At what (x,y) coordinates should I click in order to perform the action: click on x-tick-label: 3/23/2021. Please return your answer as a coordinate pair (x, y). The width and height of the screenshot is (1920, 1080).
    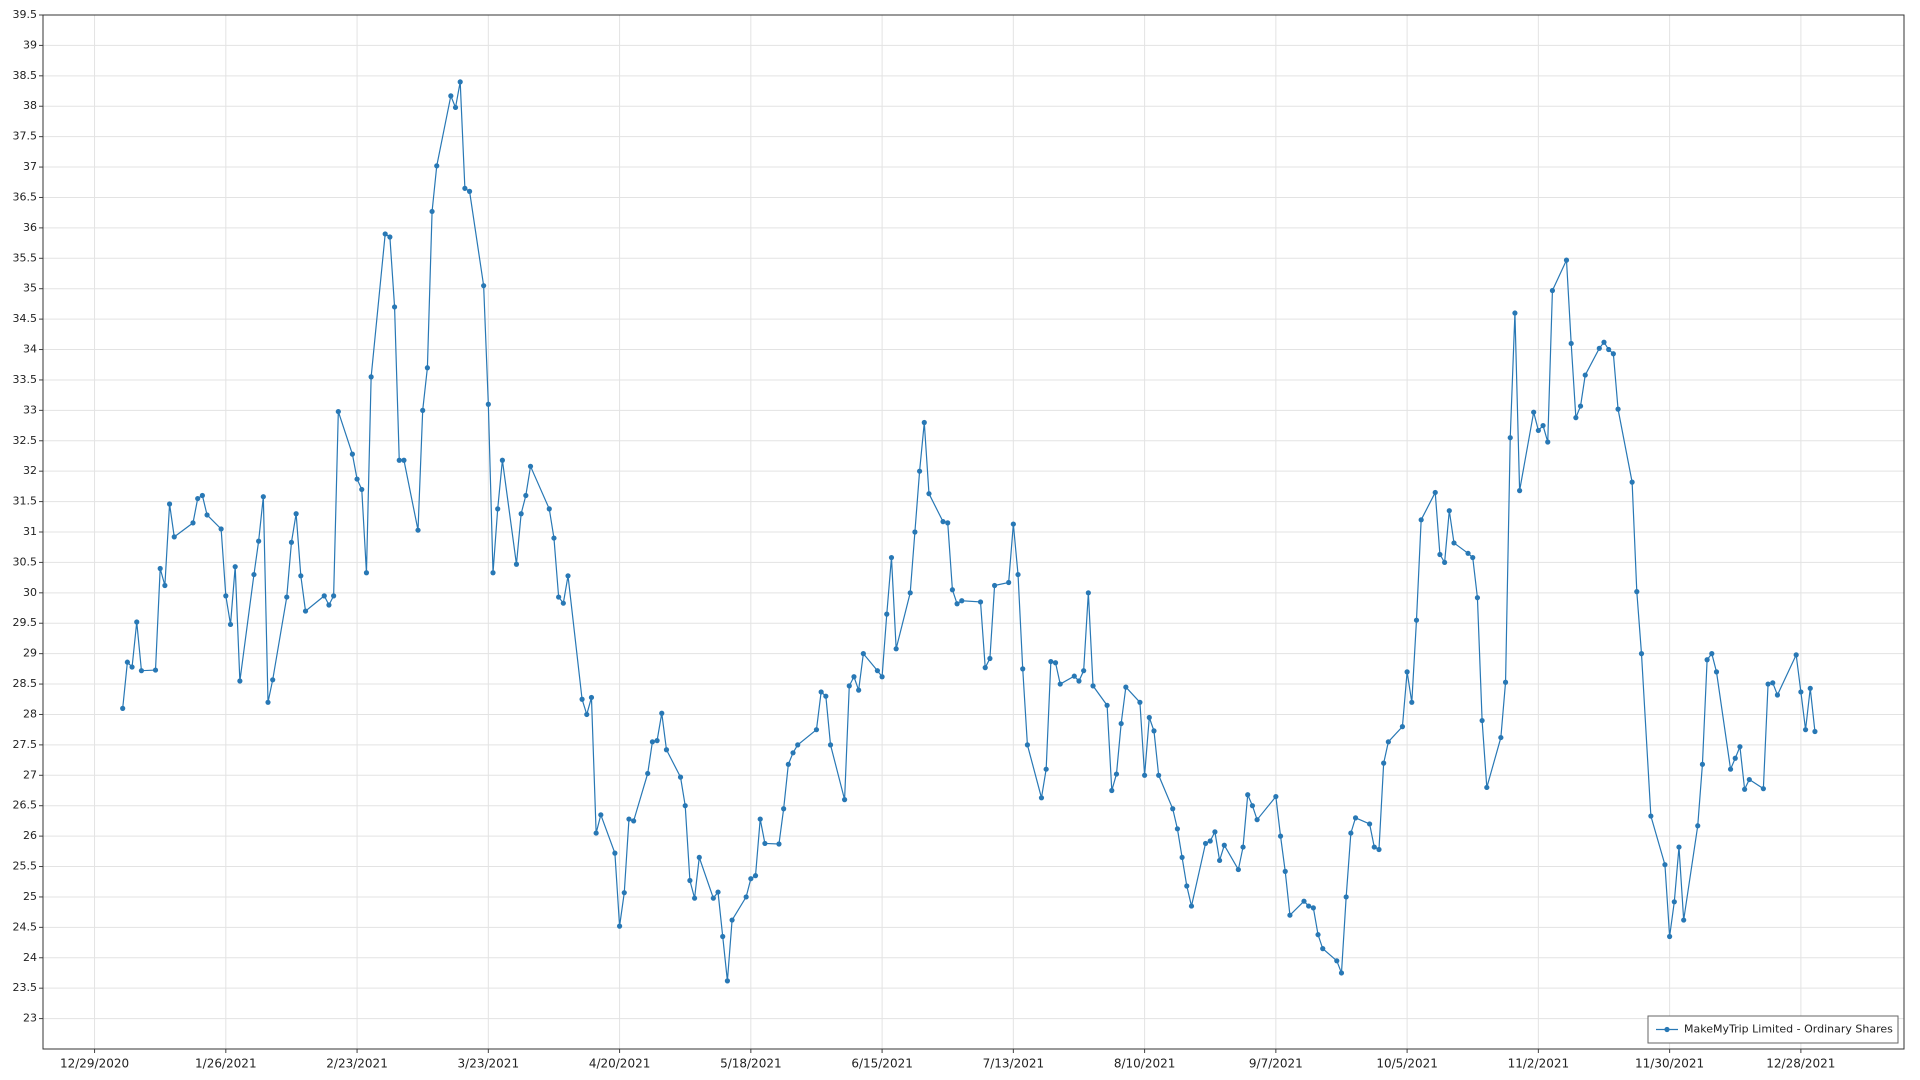
    Looking at the image, I should click on (489, 1064).